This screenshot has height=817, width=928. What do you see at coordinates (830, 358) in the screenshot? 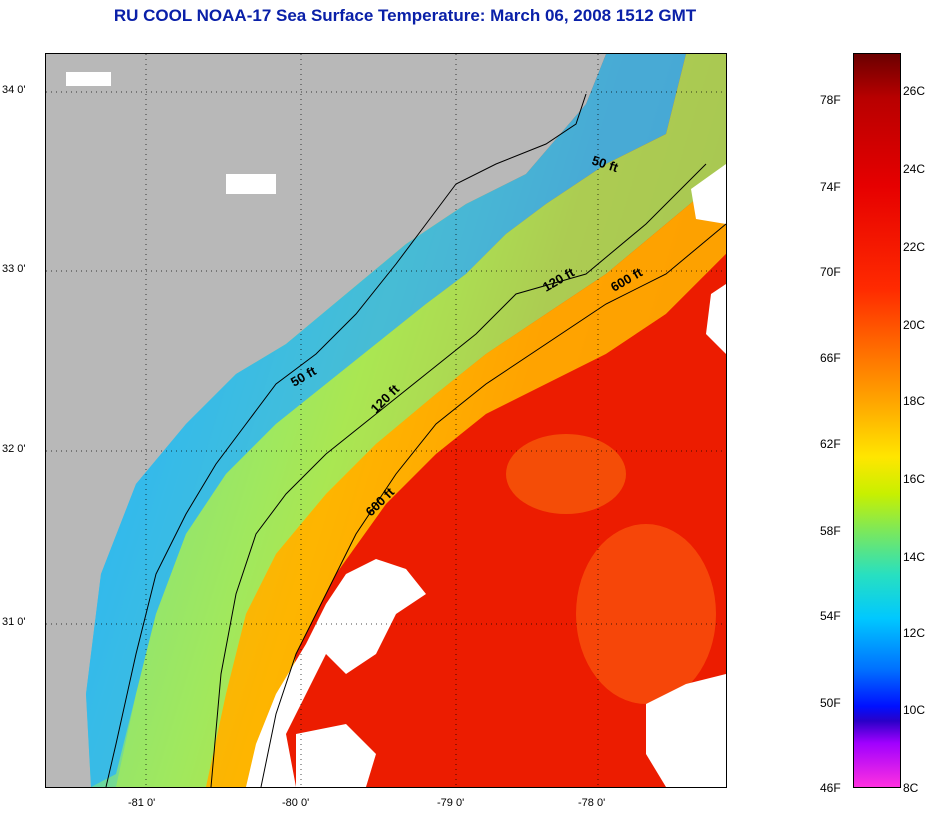
I see `colorbar-f-label: 66F` at bounding box center [830, 358].